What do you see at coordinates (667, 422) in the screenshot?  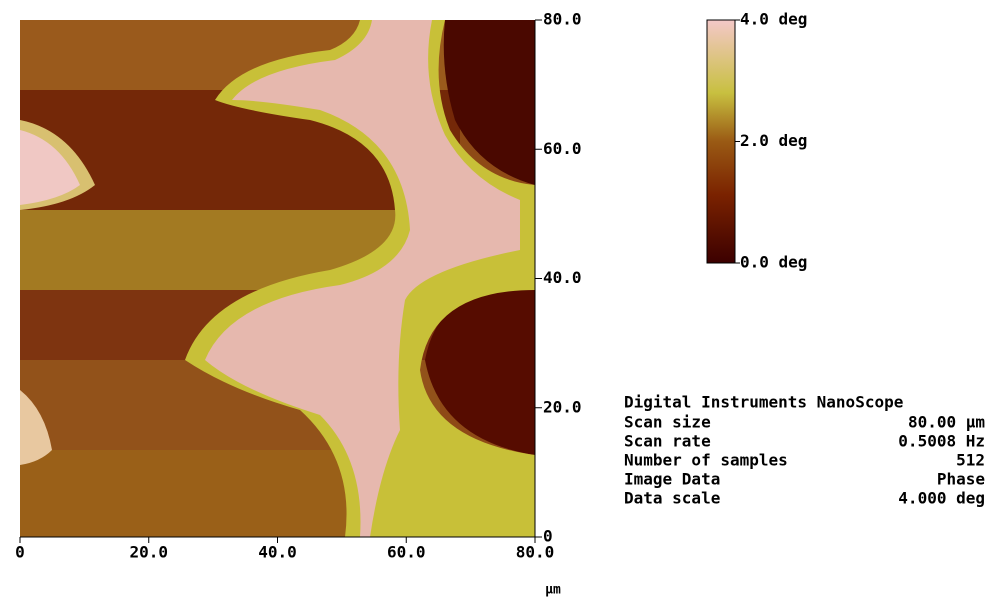 I see `info-key: Scan size` at bounding box center [667, 422].